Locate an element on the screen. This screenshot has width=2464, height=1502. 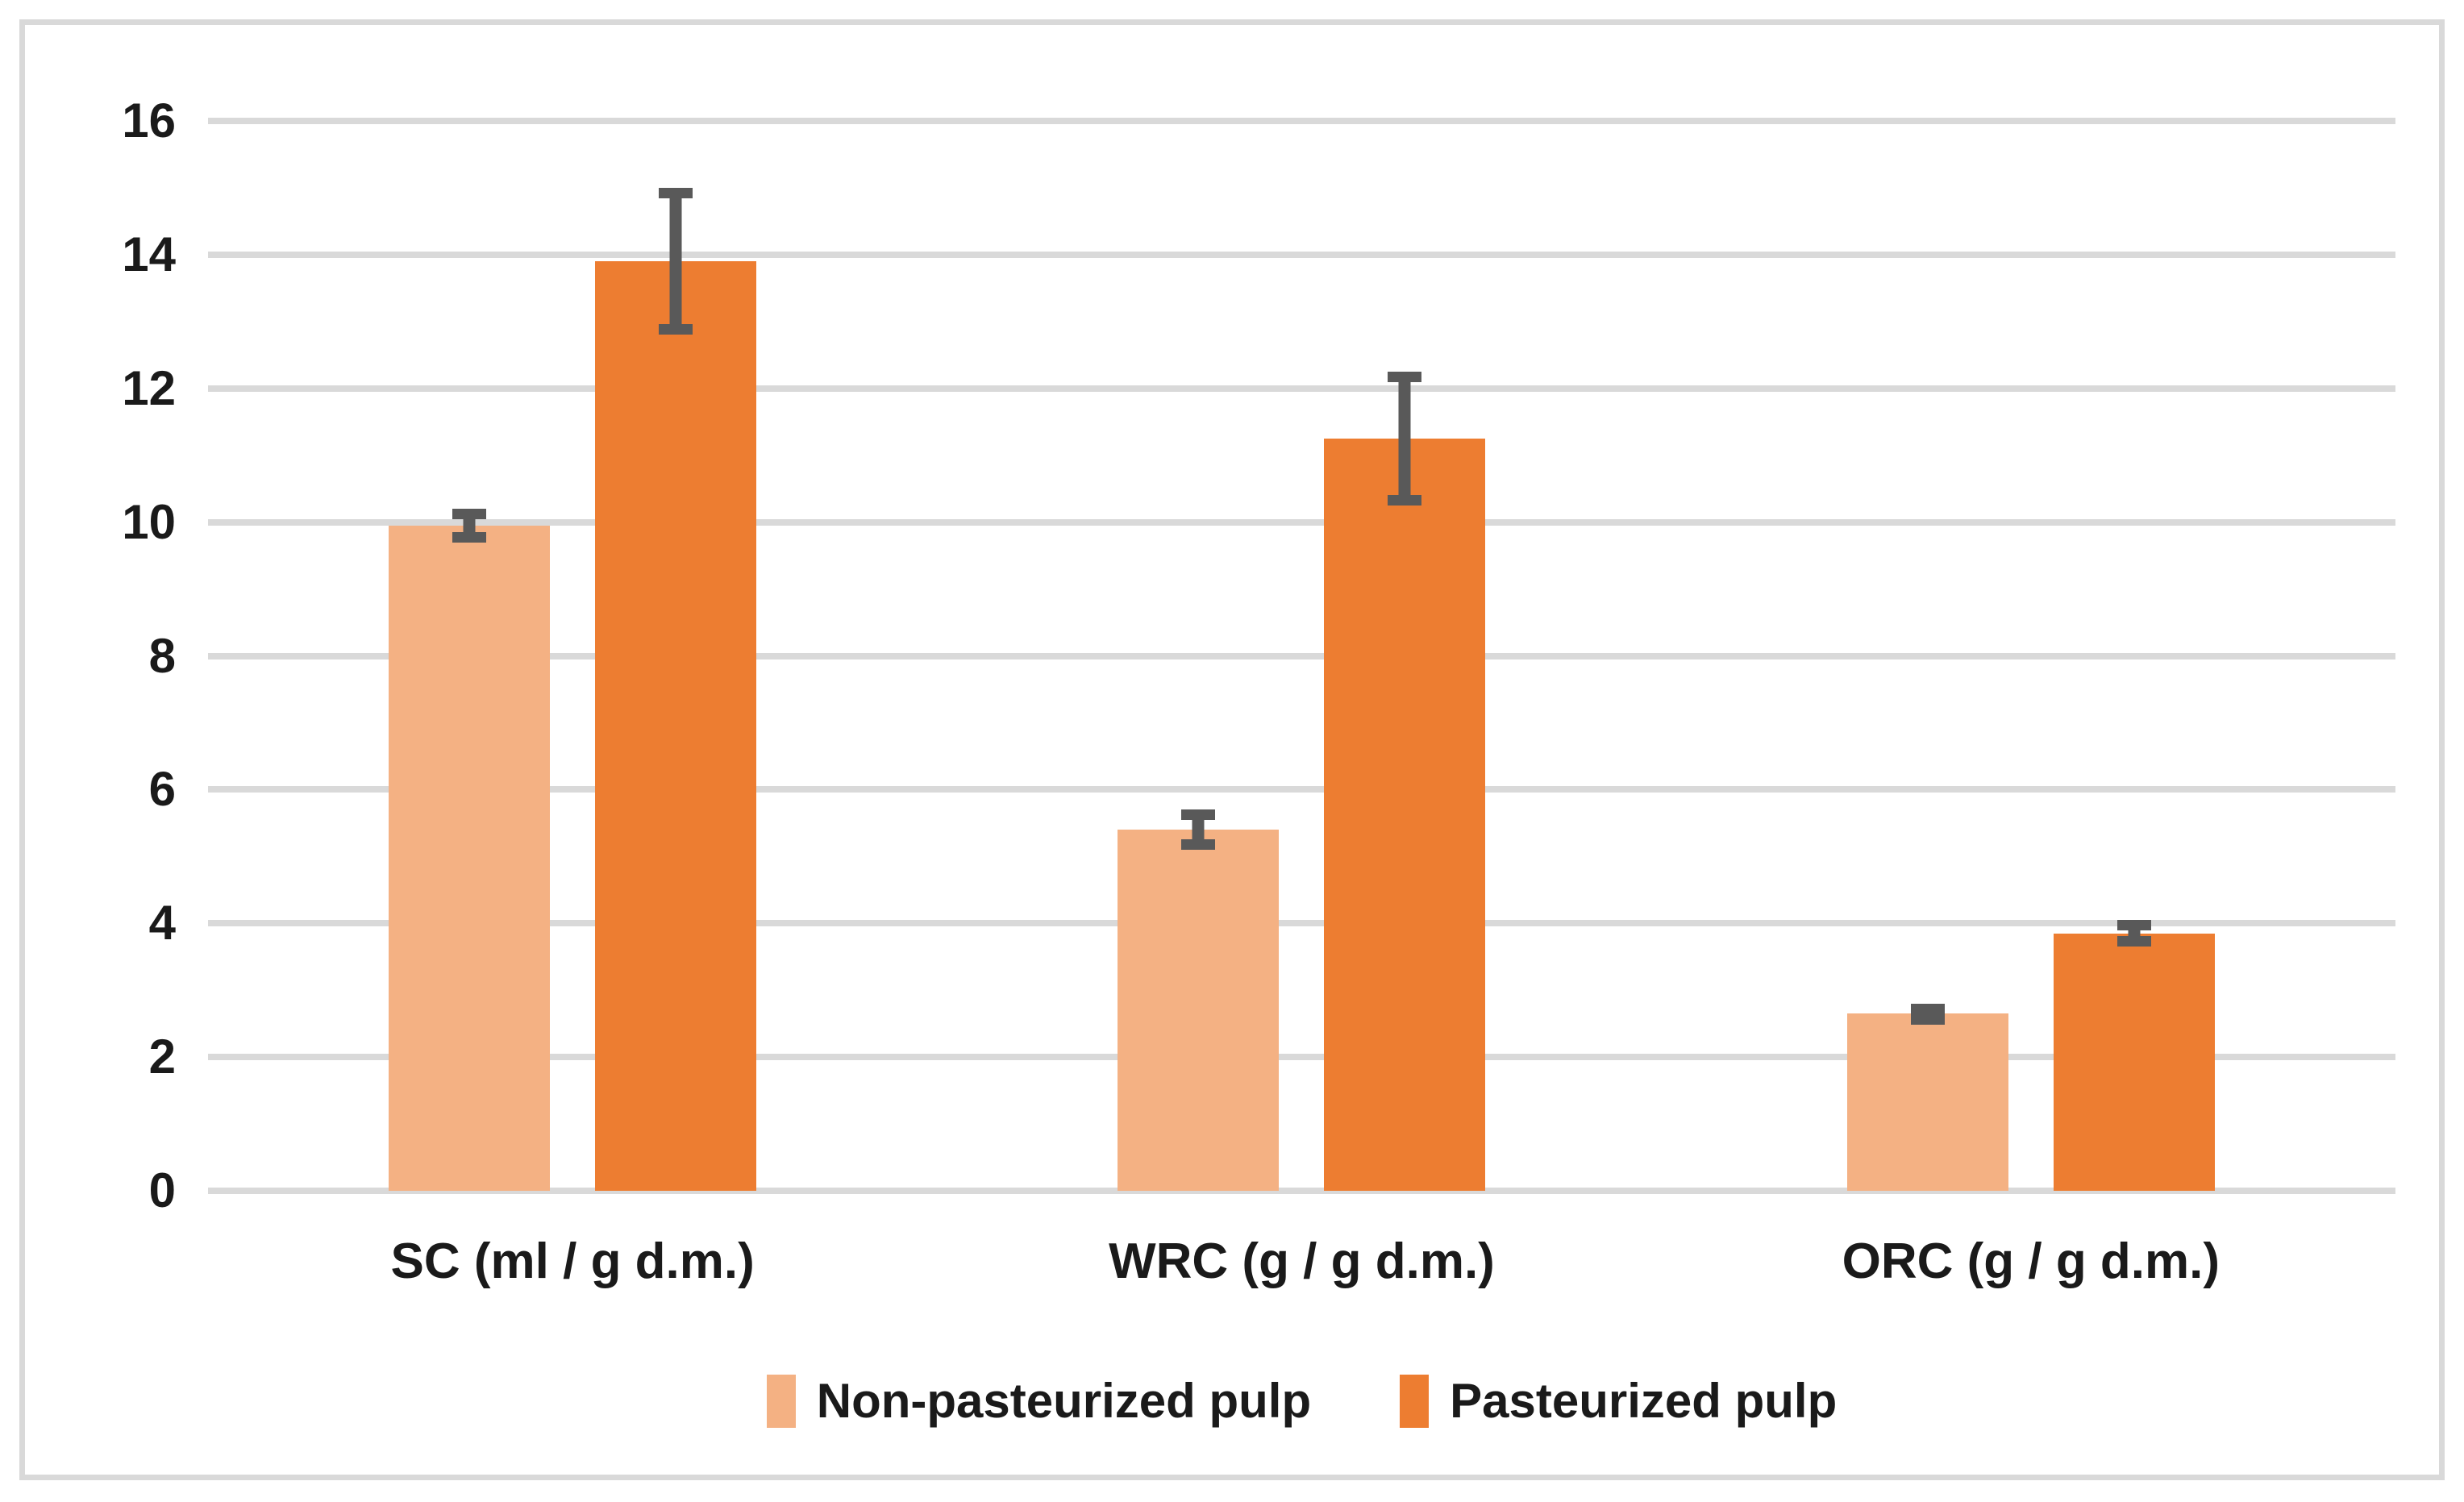
legend-item: Non-pasteurized pulp is located at coordinates (1039, 1401).